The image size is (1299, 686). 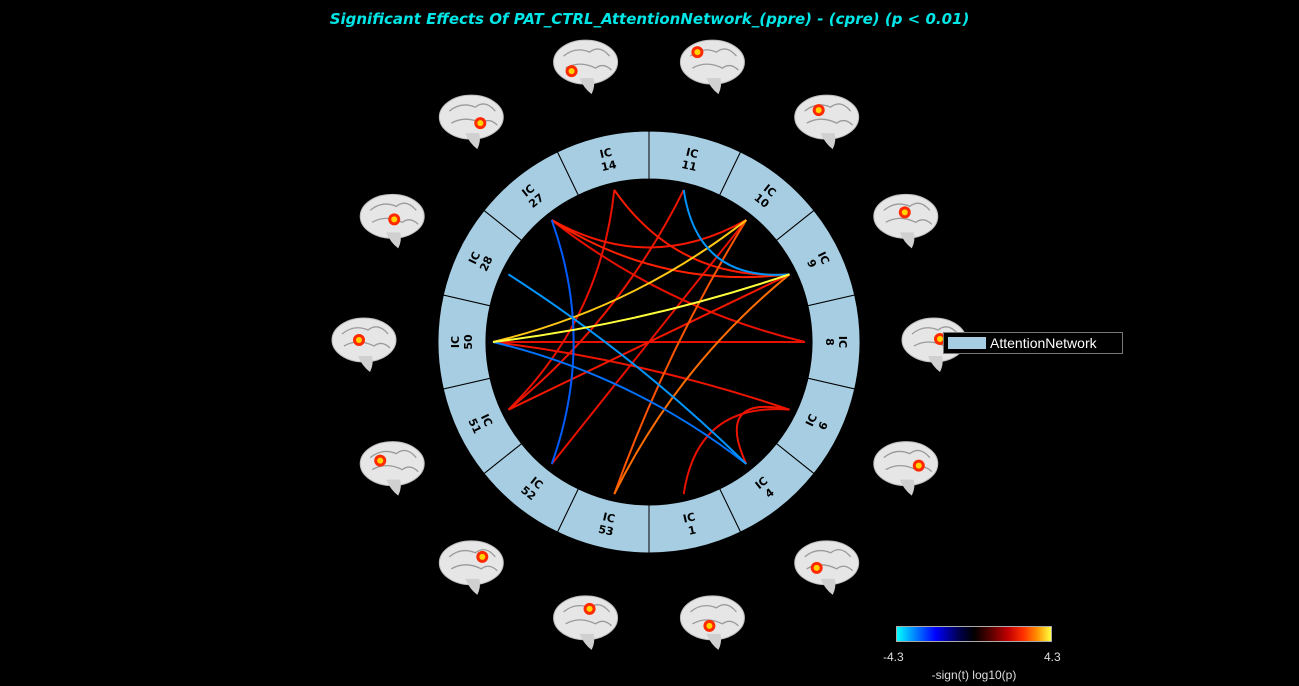 I want to click on connection-ic4-ic6, so click(x=762, y=435).